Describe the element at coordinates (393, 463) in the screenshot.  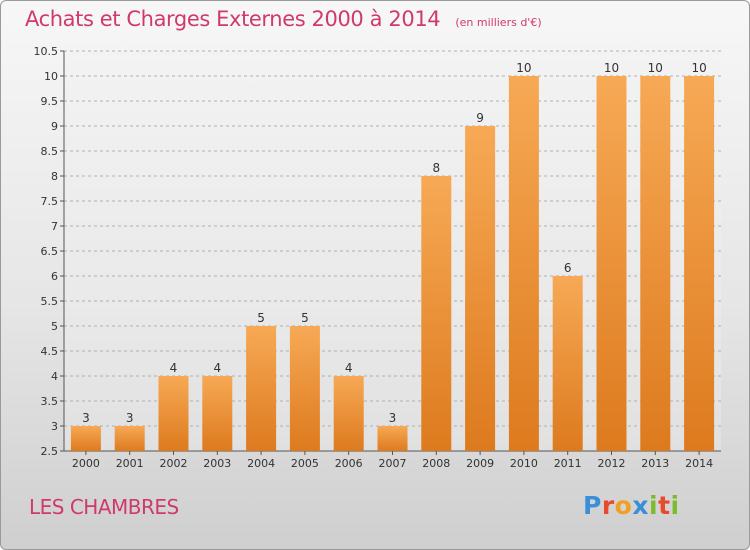
I see `x-tick-label: 2007` at that location.